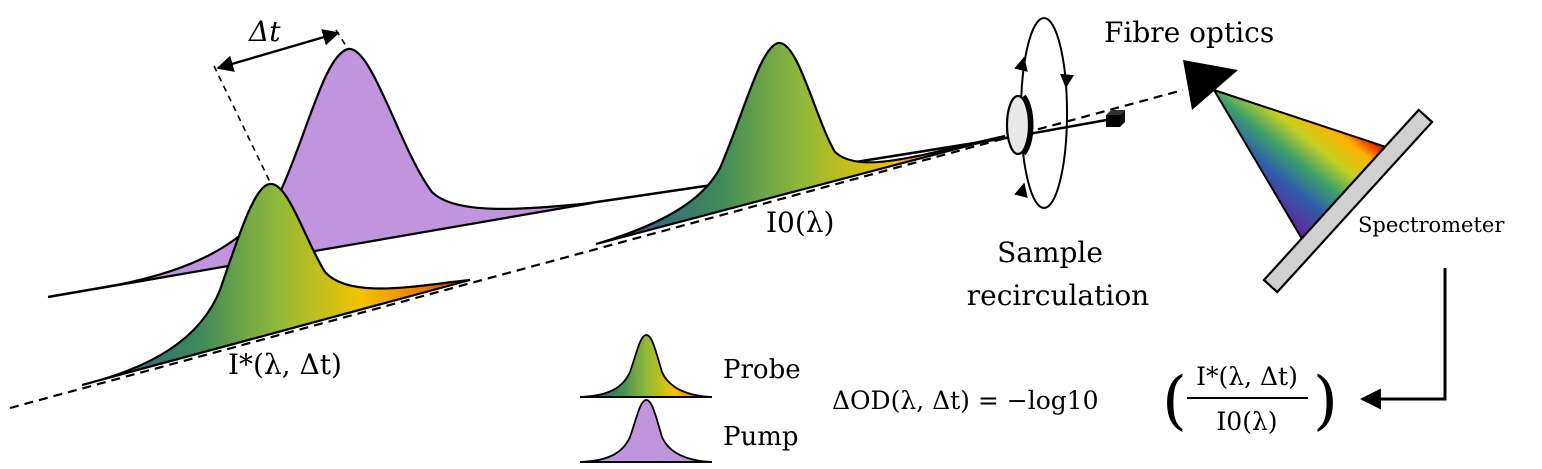 Image resolution: width=1542 pixels, height=469 pixels. Describe the element at coordinates (800, 222) in the screenshot. I see `i-zero-label: I0(λ)` at that location.